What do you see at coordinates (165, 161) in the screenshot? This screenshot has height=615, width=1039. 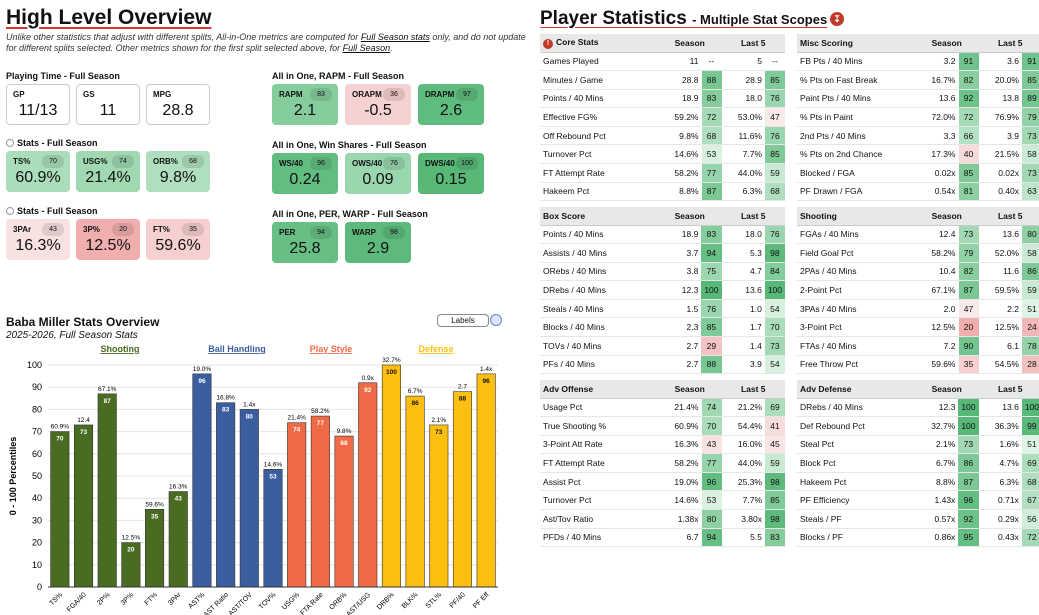 I see `card-label: ORB%` at bounding box center [165, 161].